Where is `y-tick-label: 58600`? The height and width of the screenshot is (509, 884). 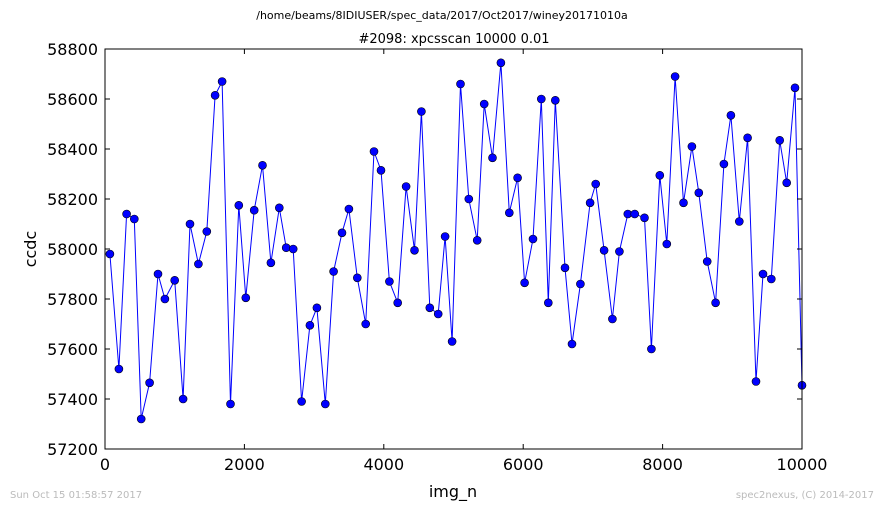 y-tick-label: 58600 is located at coordinates (72, 99).